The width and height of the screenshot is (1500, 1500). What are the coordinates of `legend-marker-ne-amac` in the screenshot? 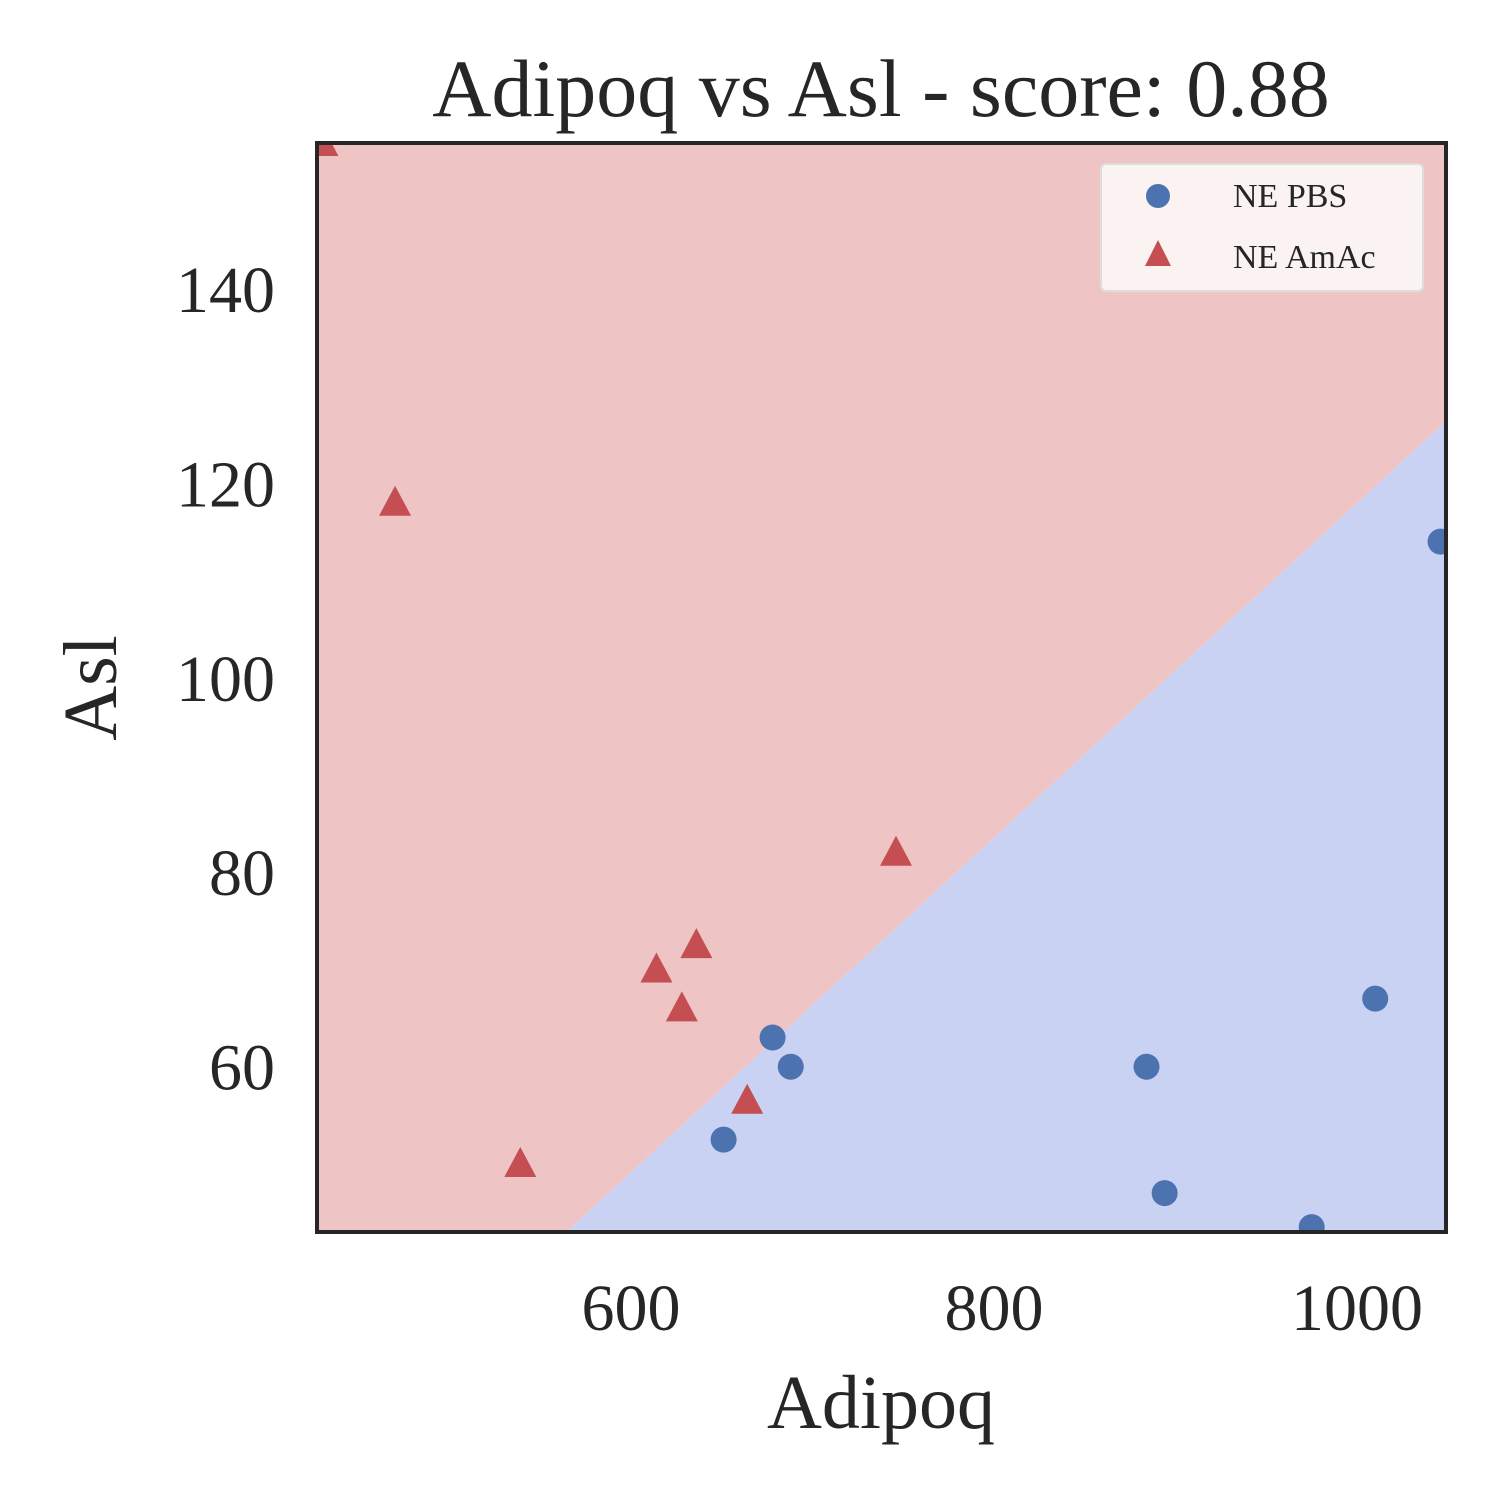 It's located at (1158, 253).